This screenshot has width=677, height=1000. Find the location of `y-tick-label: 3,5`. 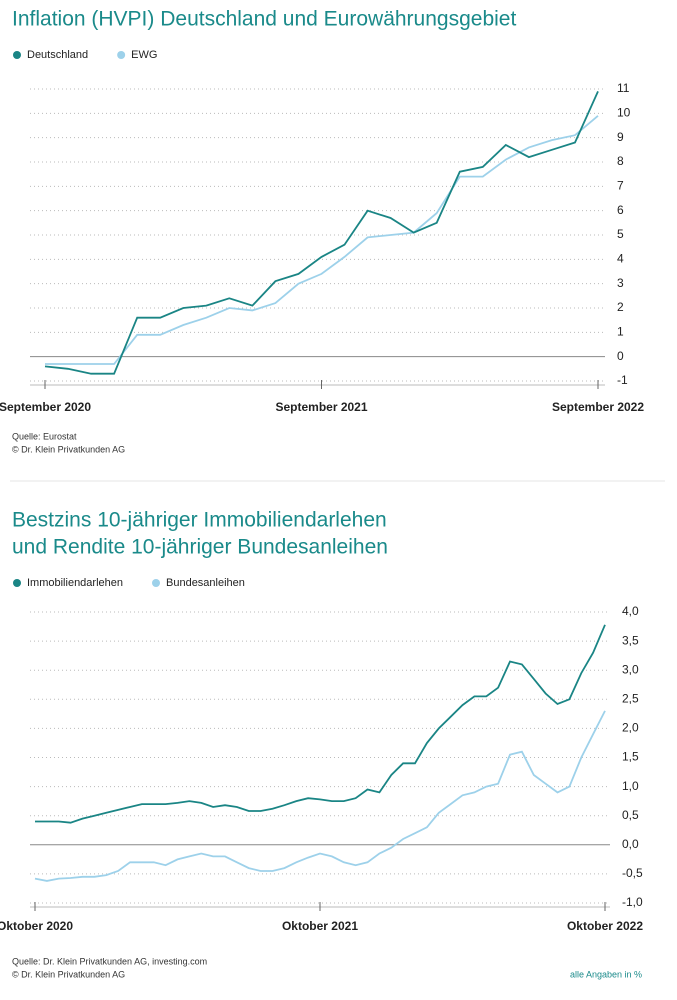

y-tick-label: 3,5 is located at coordinates (630, 640).